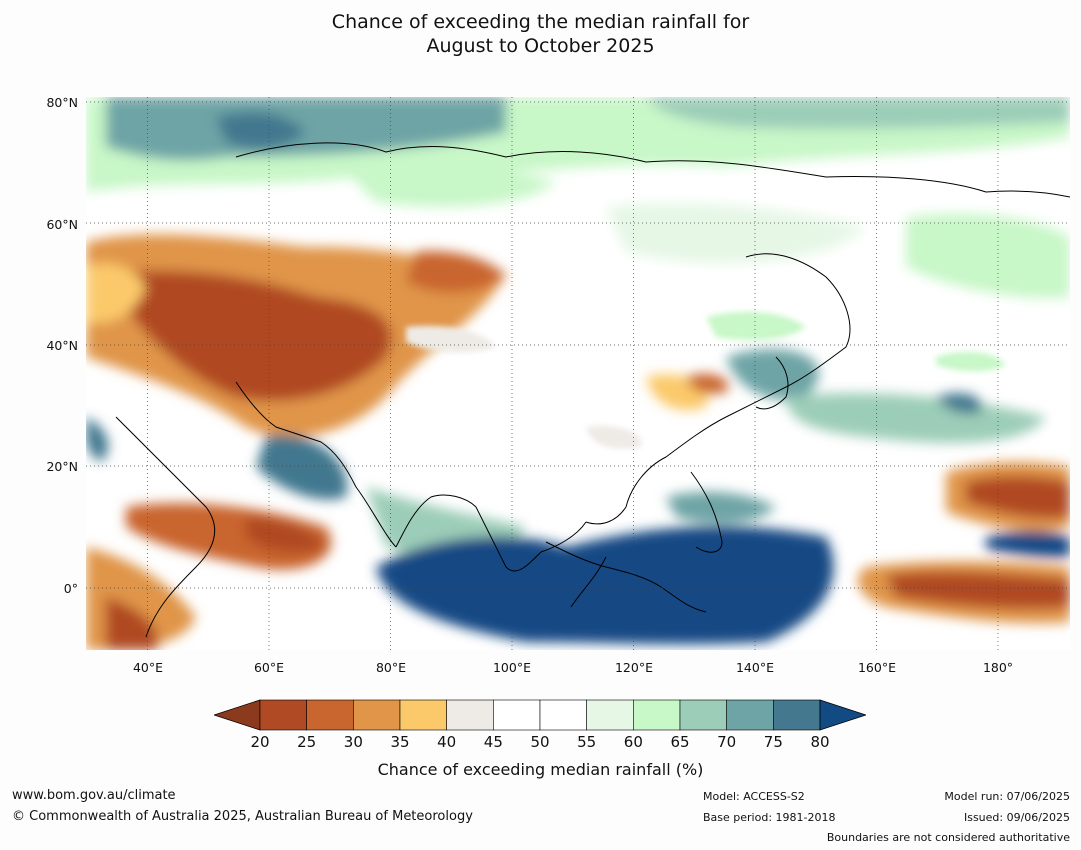  I want to click on lat-label-60n: 60°N, so click(62, 224).